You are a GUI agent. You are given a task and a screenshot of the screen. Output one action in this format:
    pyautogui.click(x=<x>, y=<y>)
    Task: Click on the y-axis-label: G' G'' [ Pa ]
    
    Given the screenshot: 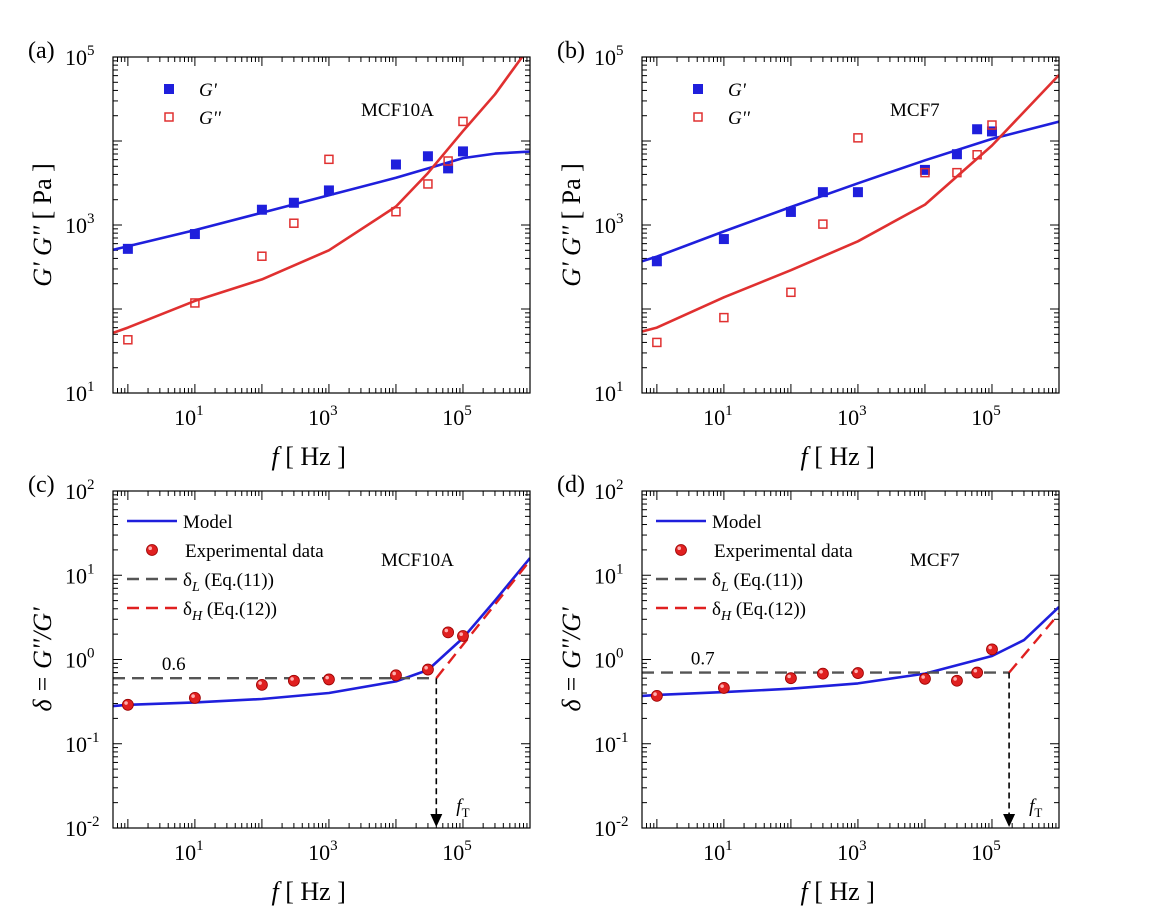 What is the action you would take?
    pyautogui.click(x=571, y=225)
    